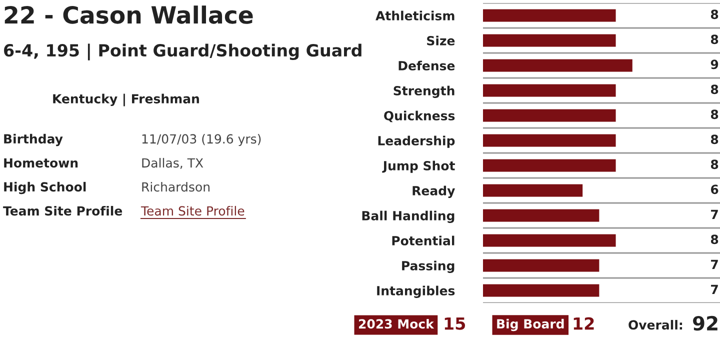  What do you see at coordinates (530, 325) in the screenshot?
I see `text: Big Board` at bounding box center [530, 325].